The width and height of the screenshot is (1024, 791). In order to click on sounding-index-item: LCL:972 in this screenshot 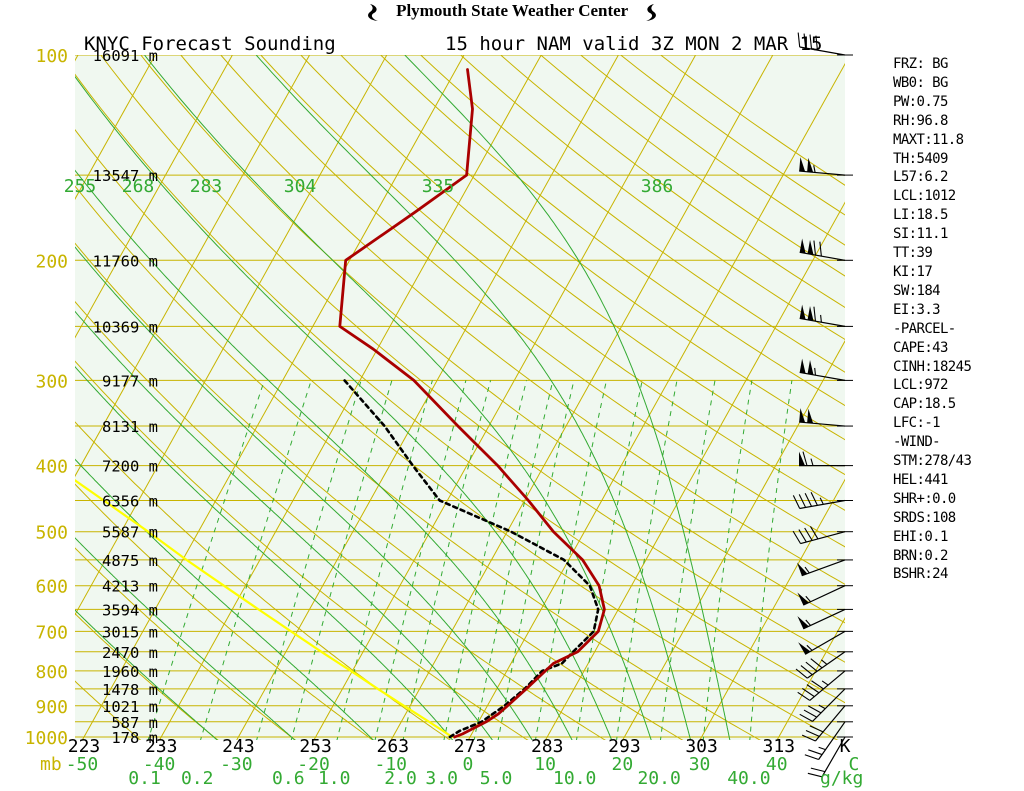, I will do `click(920, 385)`.